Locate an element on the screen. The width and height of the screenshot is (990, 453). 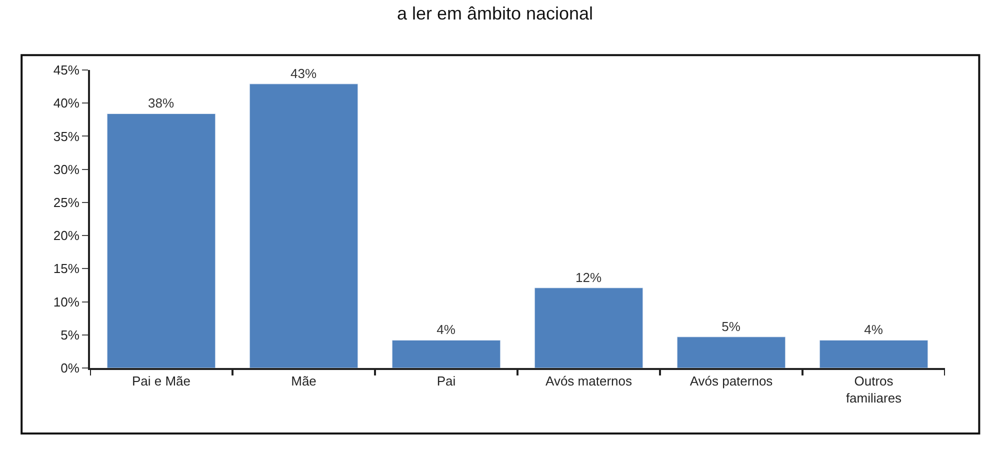
y-tick-label: 35% is located at coordinates (66, 136).